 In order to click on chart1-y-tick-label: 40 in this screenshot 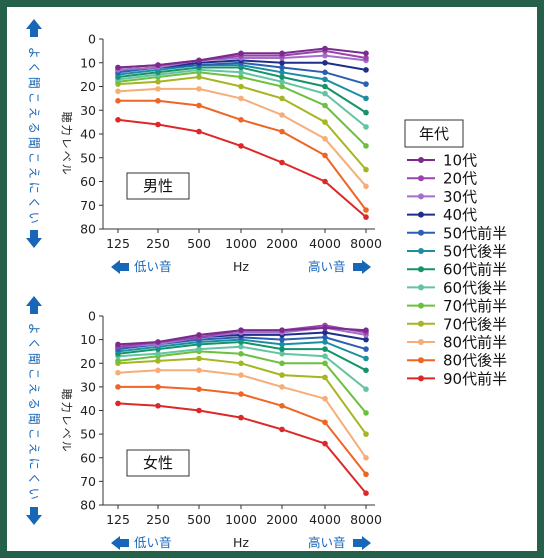, I will do `click(88, 134)`.